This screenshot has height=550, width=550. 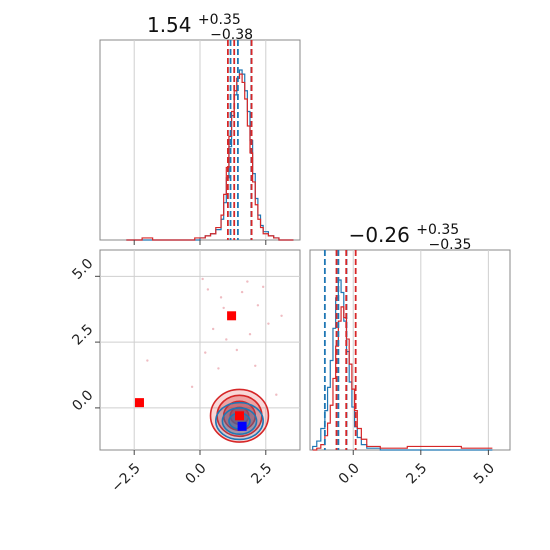 I want to click on y-tick-label: 5.0, so click(x=82, y=269).